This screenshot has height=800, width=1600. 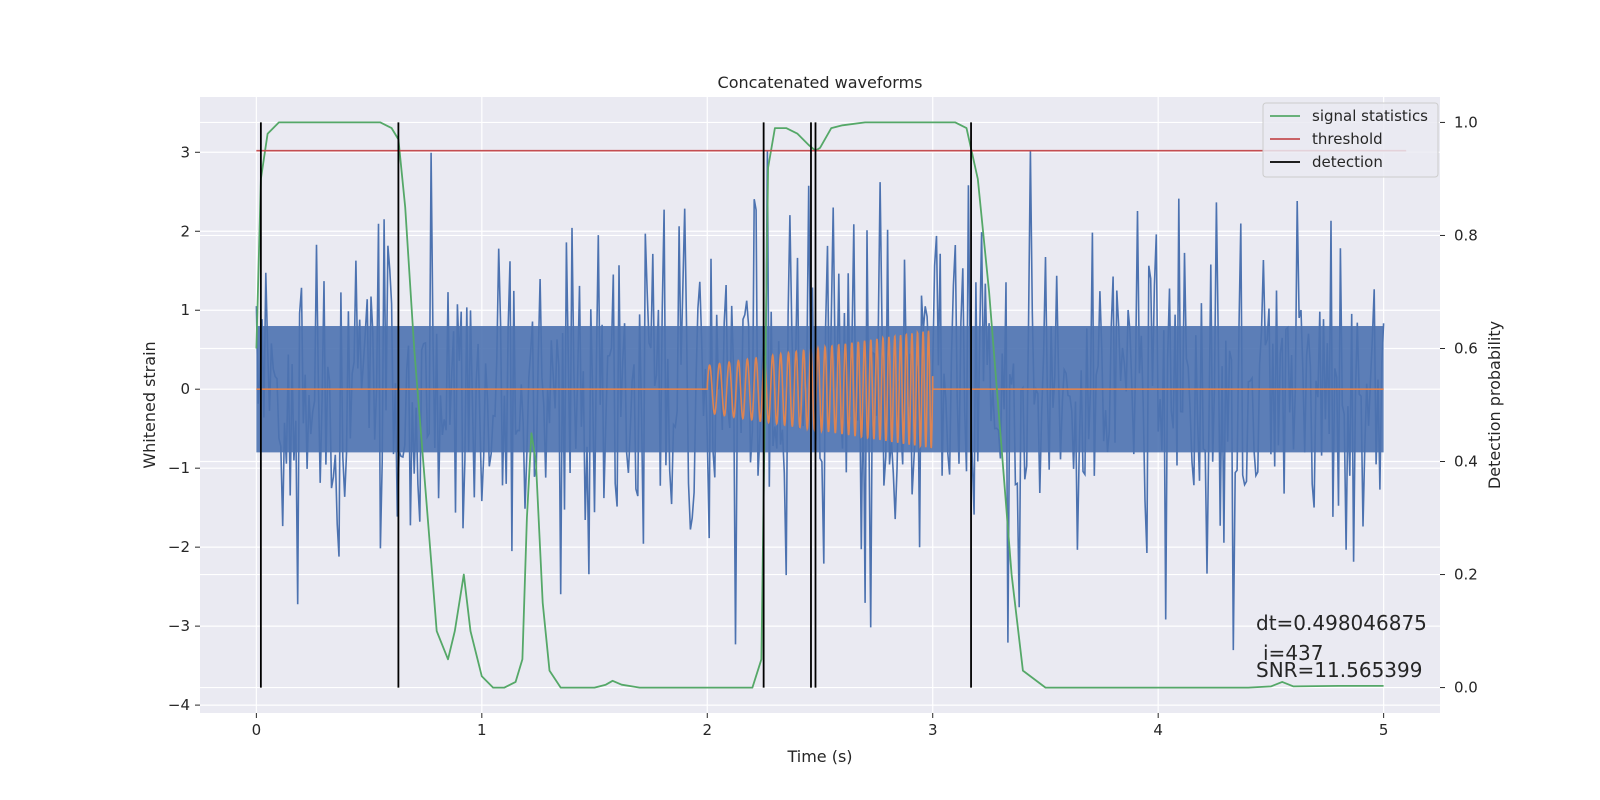 What do you see at coordinates (179, 626) in the screenshot?
I see `y-tick-label: −3` at bounding box center [179, 626].